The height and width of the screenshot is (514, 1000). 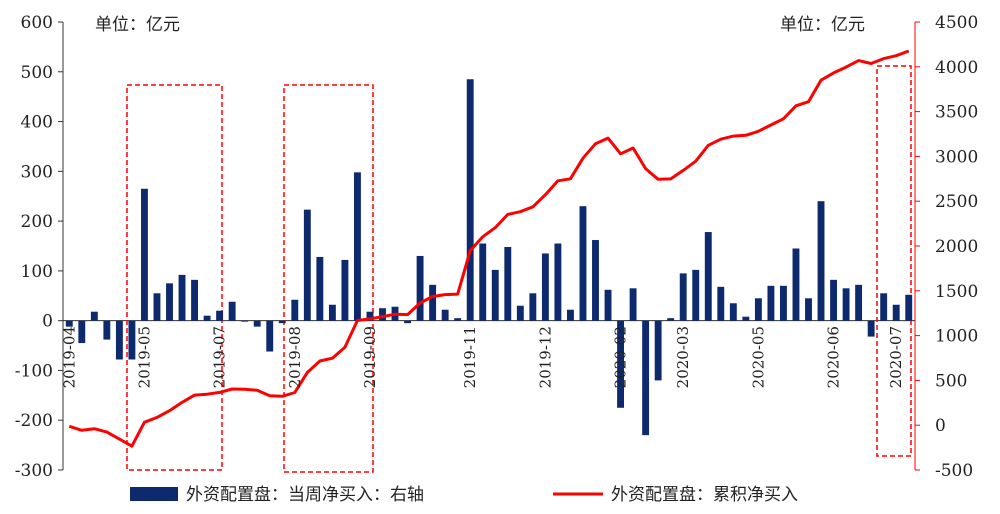 What do you see at coordinates (37, 23) in the screenshot?
I see `left-tick-label: 600` at bounding box center [37, 23].